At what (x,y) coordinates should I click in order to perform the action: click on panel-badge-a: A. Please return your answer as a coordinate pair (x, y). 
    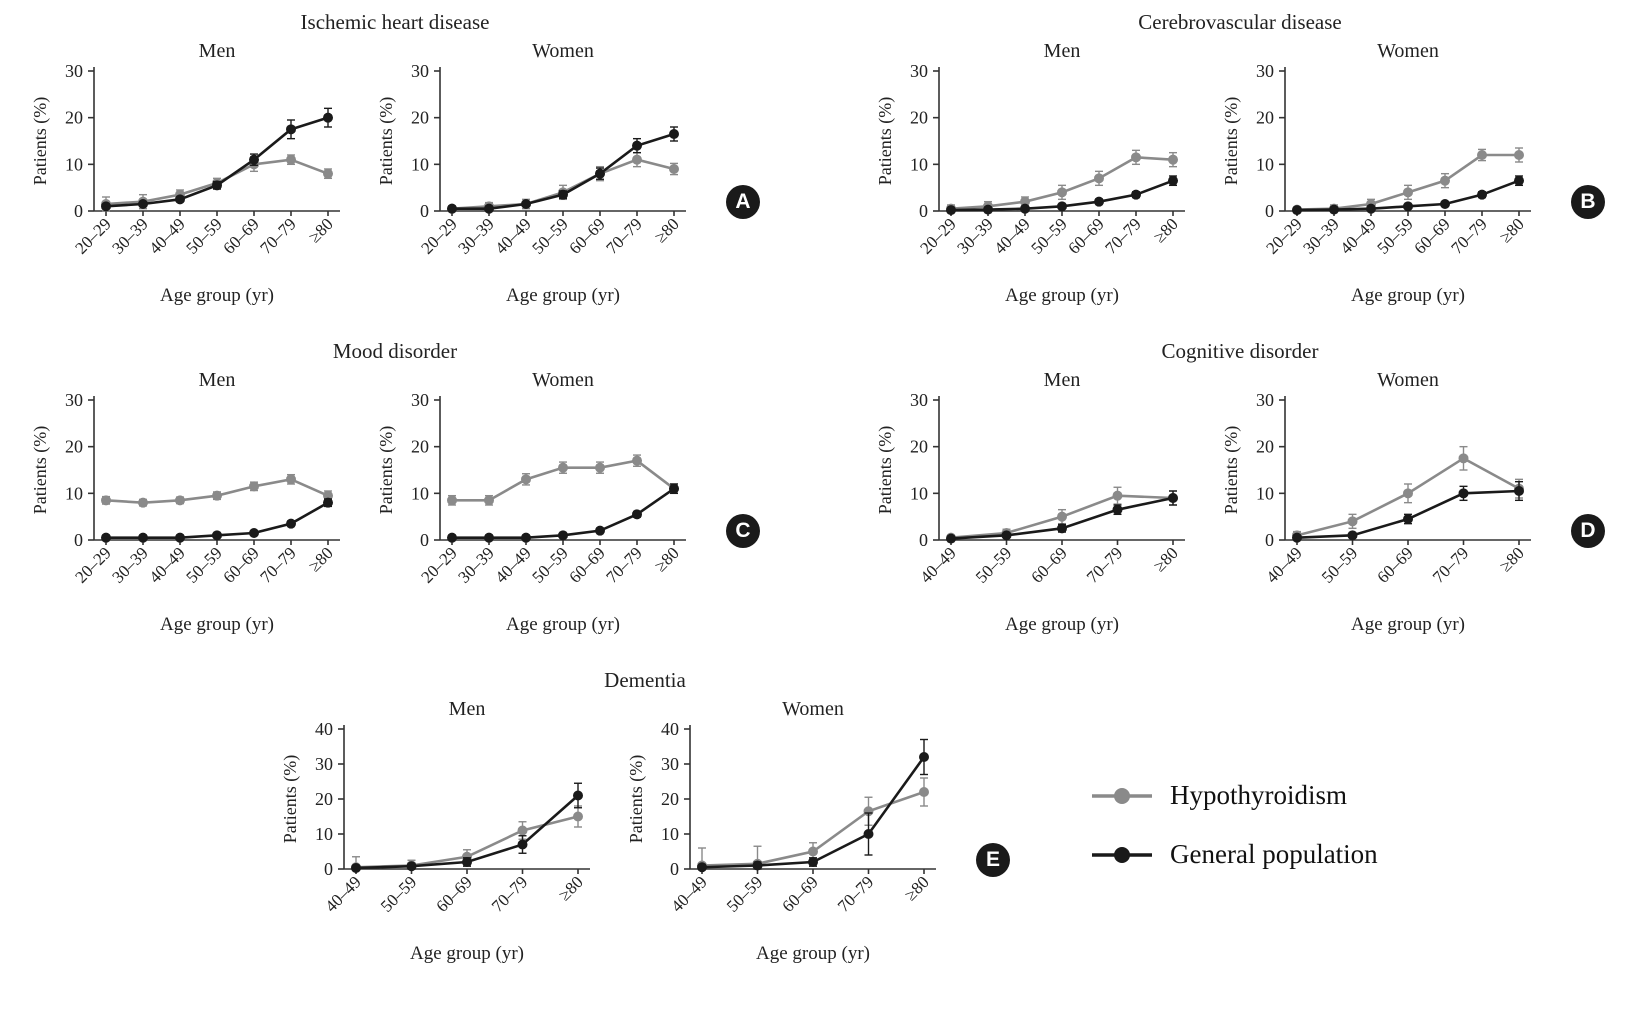
    Looking at the image, I should click on (743, 202).